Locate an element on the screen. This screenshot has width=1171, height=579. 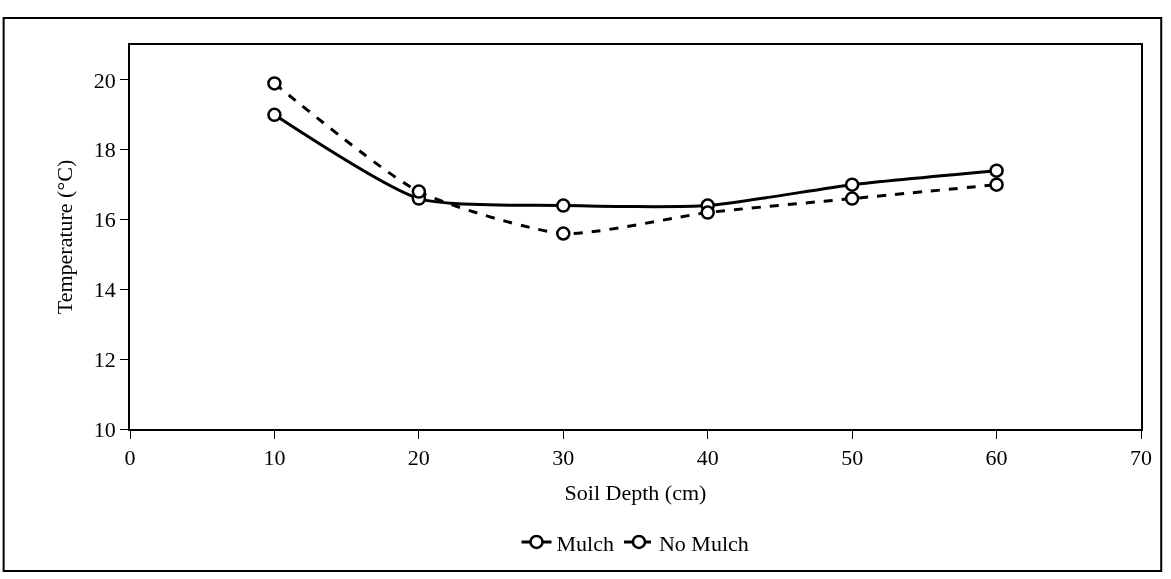
x-tick-label: 40 is located at coordinates (707, 458).